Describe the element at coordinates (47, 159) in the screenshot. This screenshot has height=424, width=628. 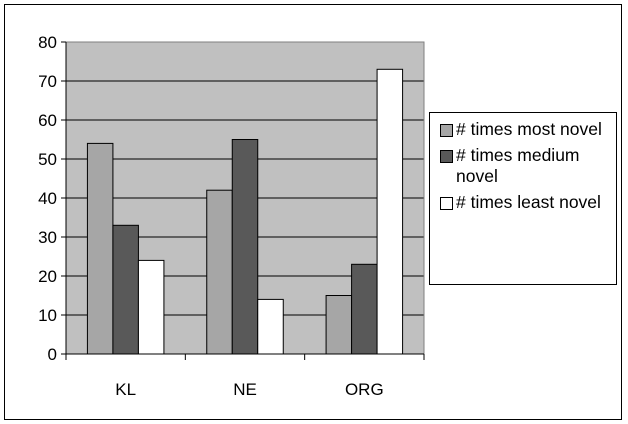
I see `y-tick-label: 50` at that location.